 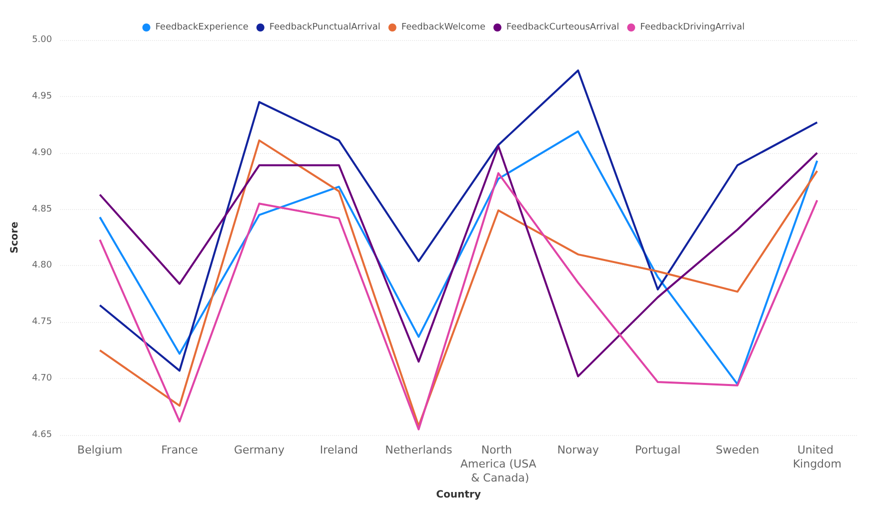 I want to click on x-tick-label: Portugal, so click(x=657, y=450).